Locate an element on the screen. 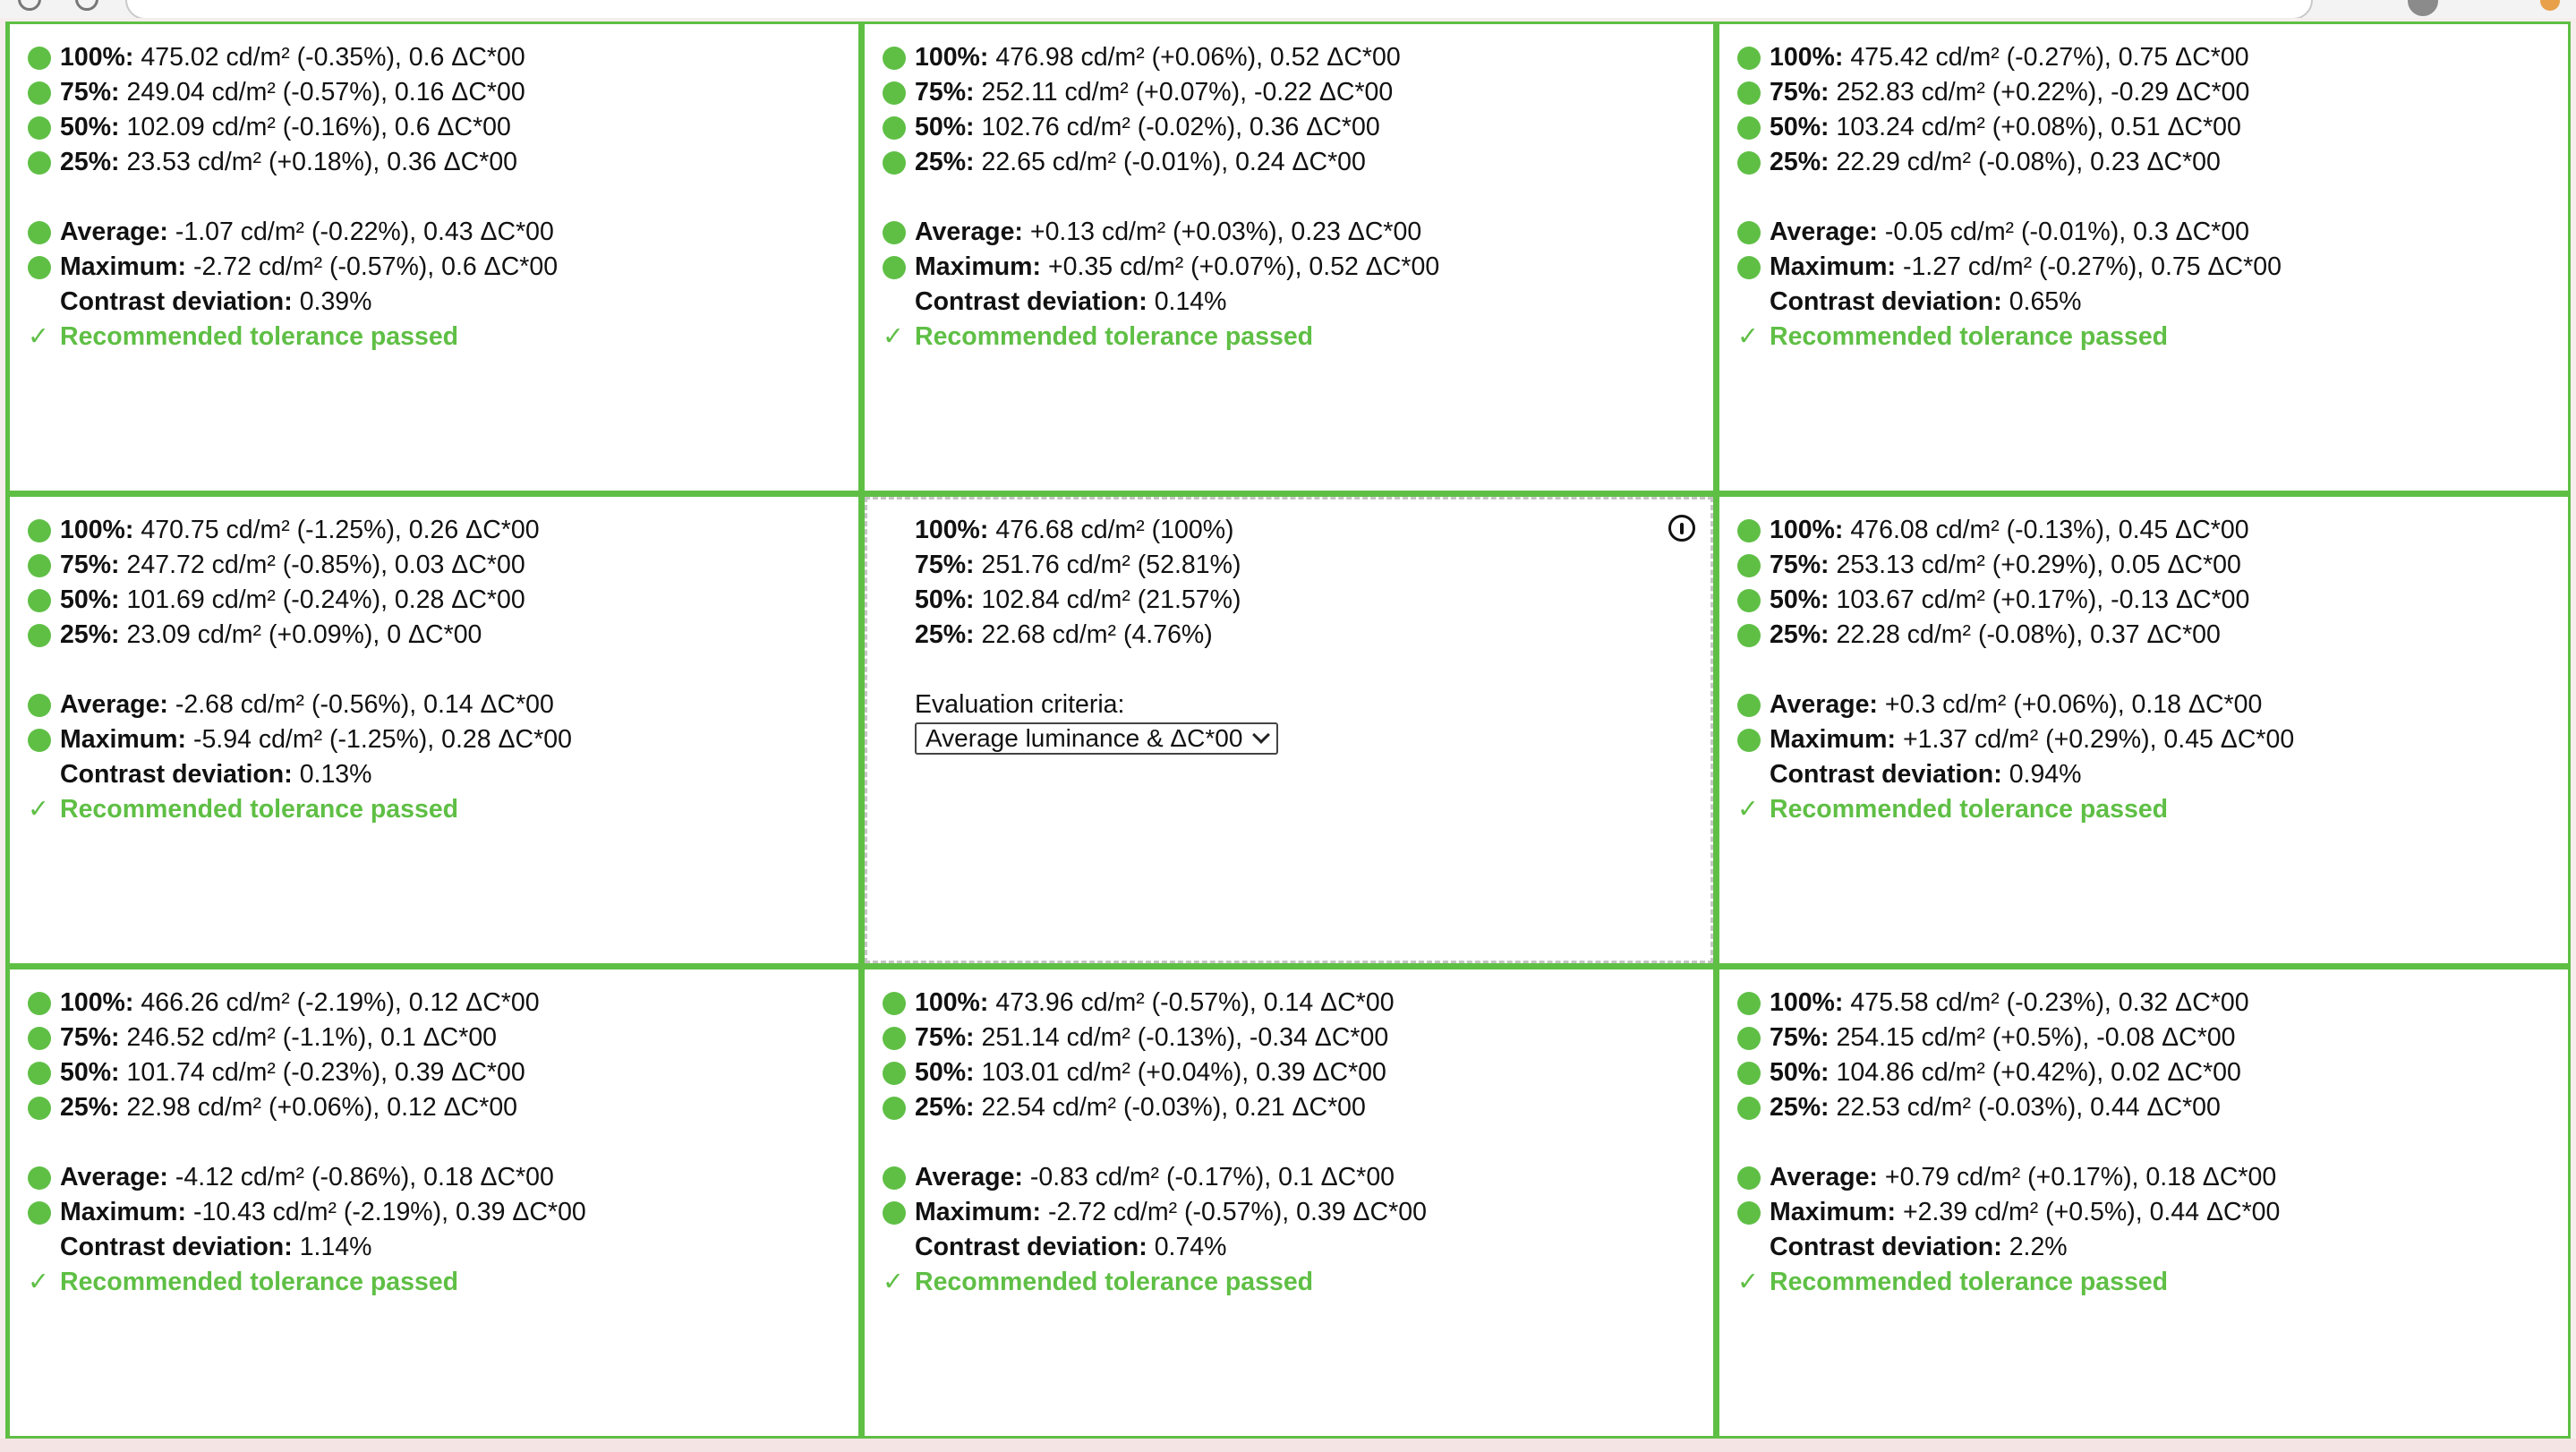 The width and height of the screenshot is (2576, 1452). maximum-row: Maximum: -2.72 cd/m² (-0.57%), 0.6 ΔC*00 is located at coordinates (443, 267).